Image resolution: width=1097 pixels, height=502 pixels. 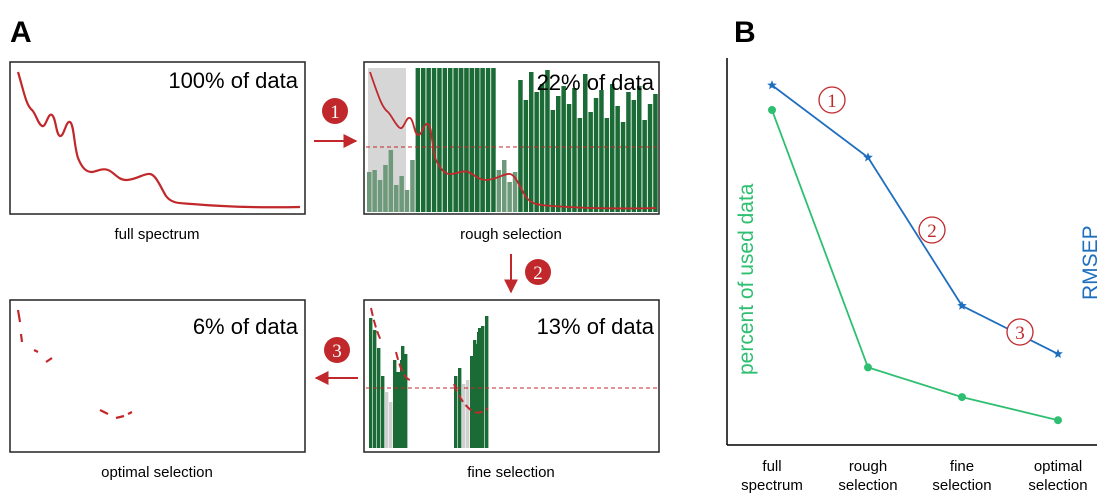 I want to click on panel-letter-a: A, so click(x=21, y=32).